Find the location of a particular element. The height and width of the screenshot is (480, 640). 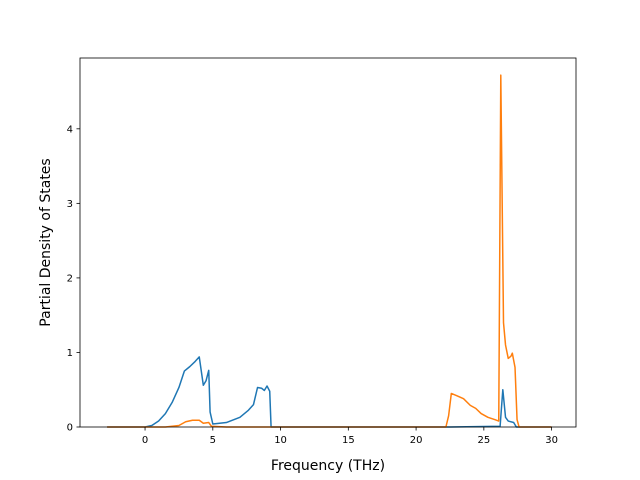

y-axis-ticks: 0 1 2 3 4 is located at coordinates (73, 279).